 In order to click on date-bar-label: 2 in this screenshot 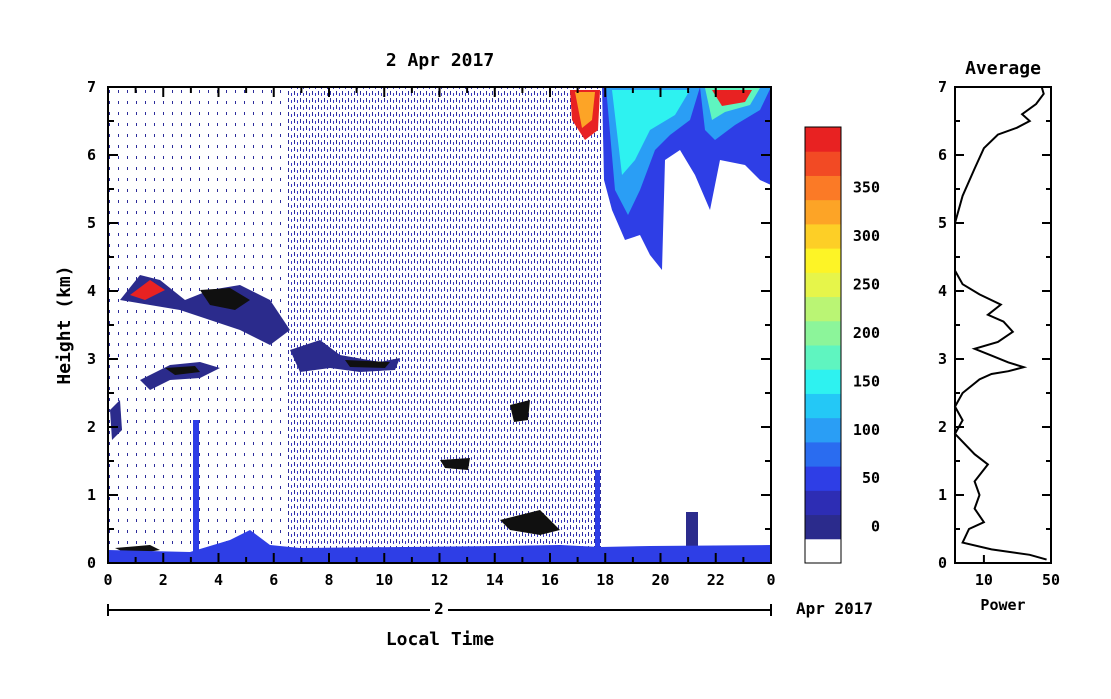, I will do `click(439, 608)`.